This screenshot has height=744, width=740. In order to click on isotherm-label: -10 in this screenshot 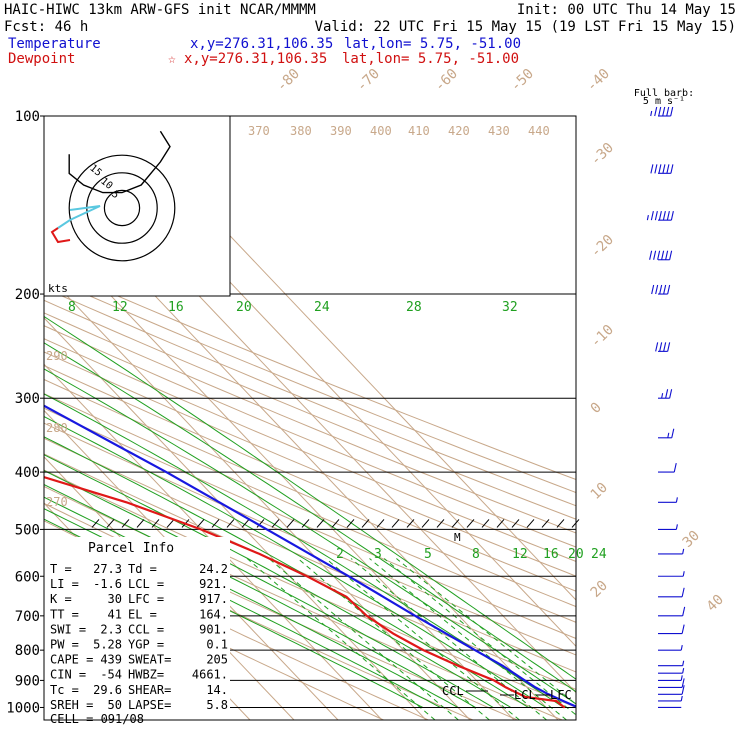, I will do `click(602, 336)`.